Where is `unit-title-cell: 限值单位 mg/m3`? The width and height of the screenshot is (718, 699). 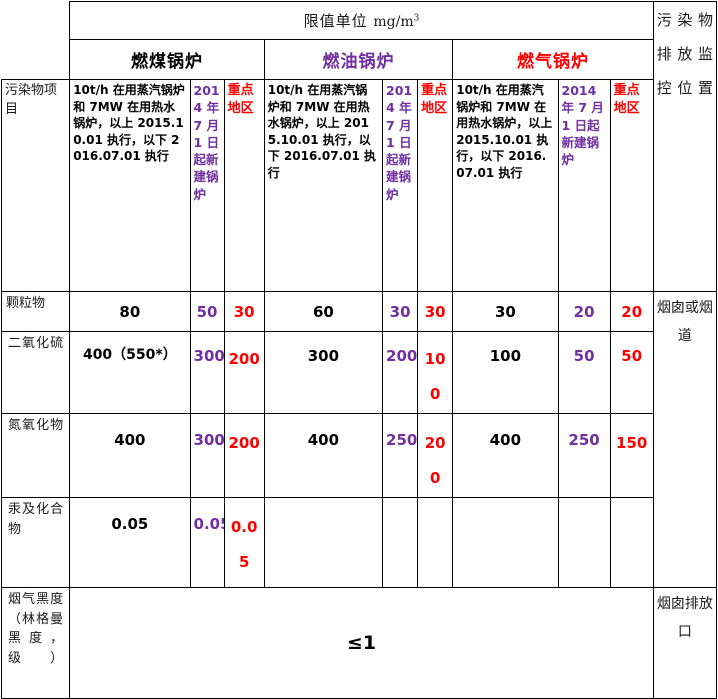 unit-title-cell: 限值单位 mg/m3 is located at coordinates (361, 20).